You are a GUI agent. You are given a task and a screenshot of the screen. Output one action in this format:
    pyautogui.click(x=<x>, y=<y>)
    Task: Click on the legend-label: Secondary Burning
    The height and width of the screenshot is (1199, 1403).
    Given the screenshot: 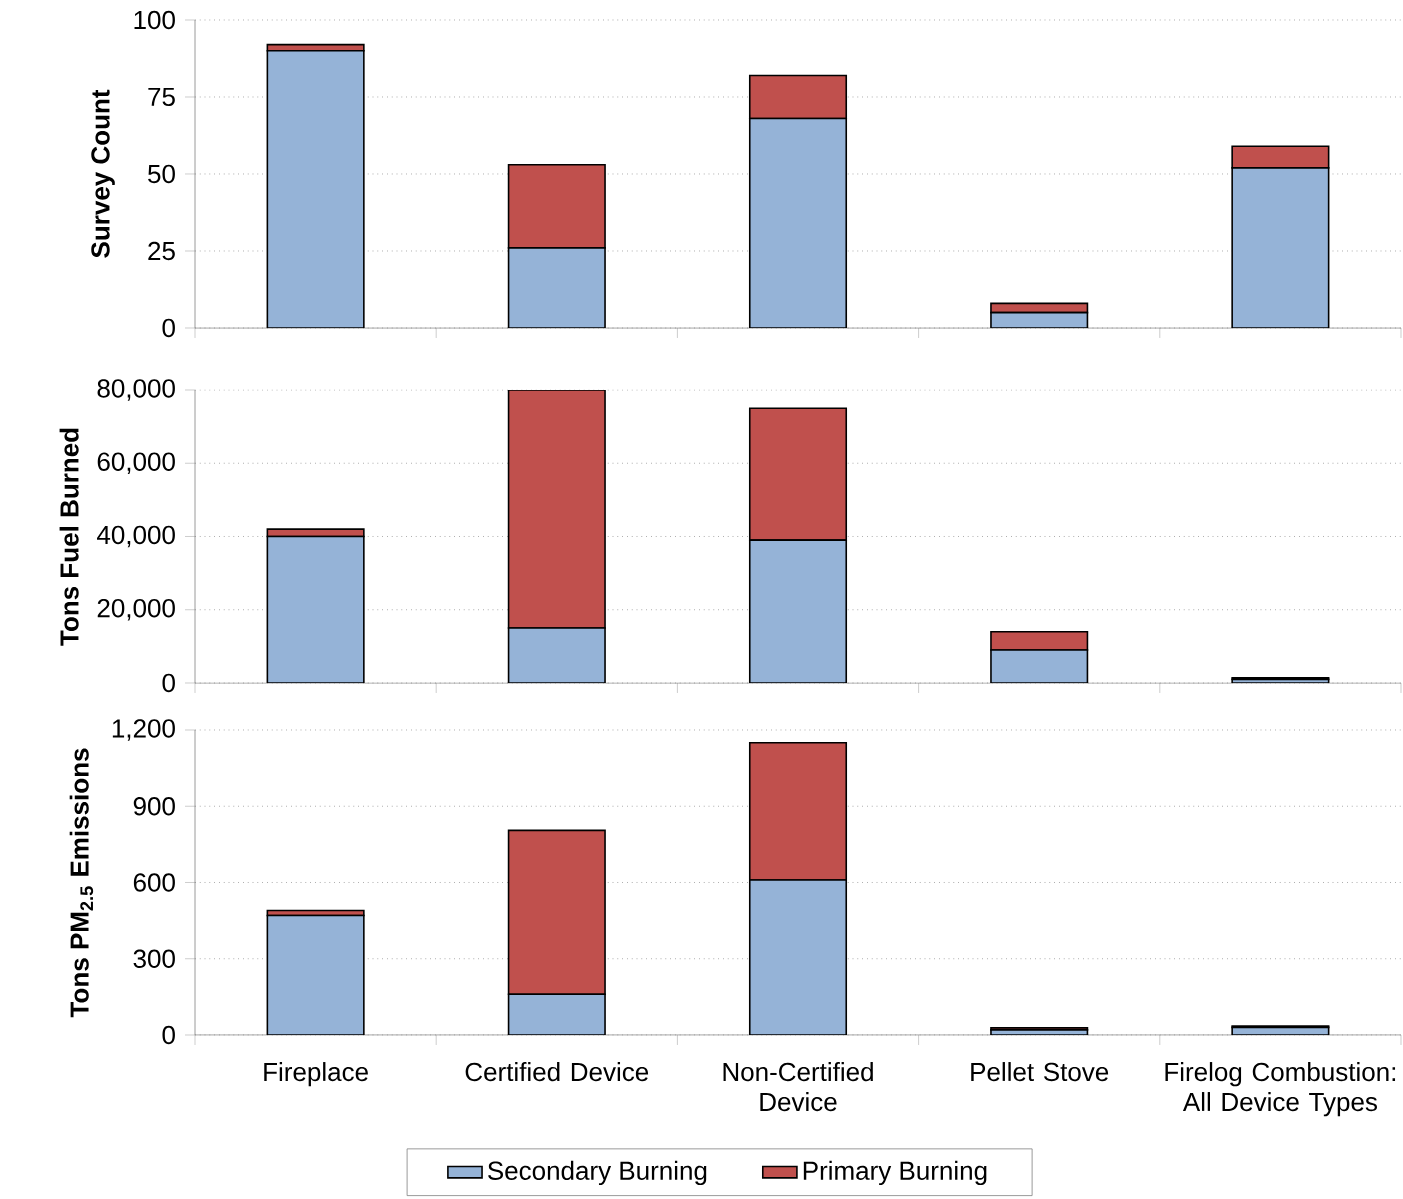 What is the action you would take?
    pyautogui.click(x=597, y=1173)
    